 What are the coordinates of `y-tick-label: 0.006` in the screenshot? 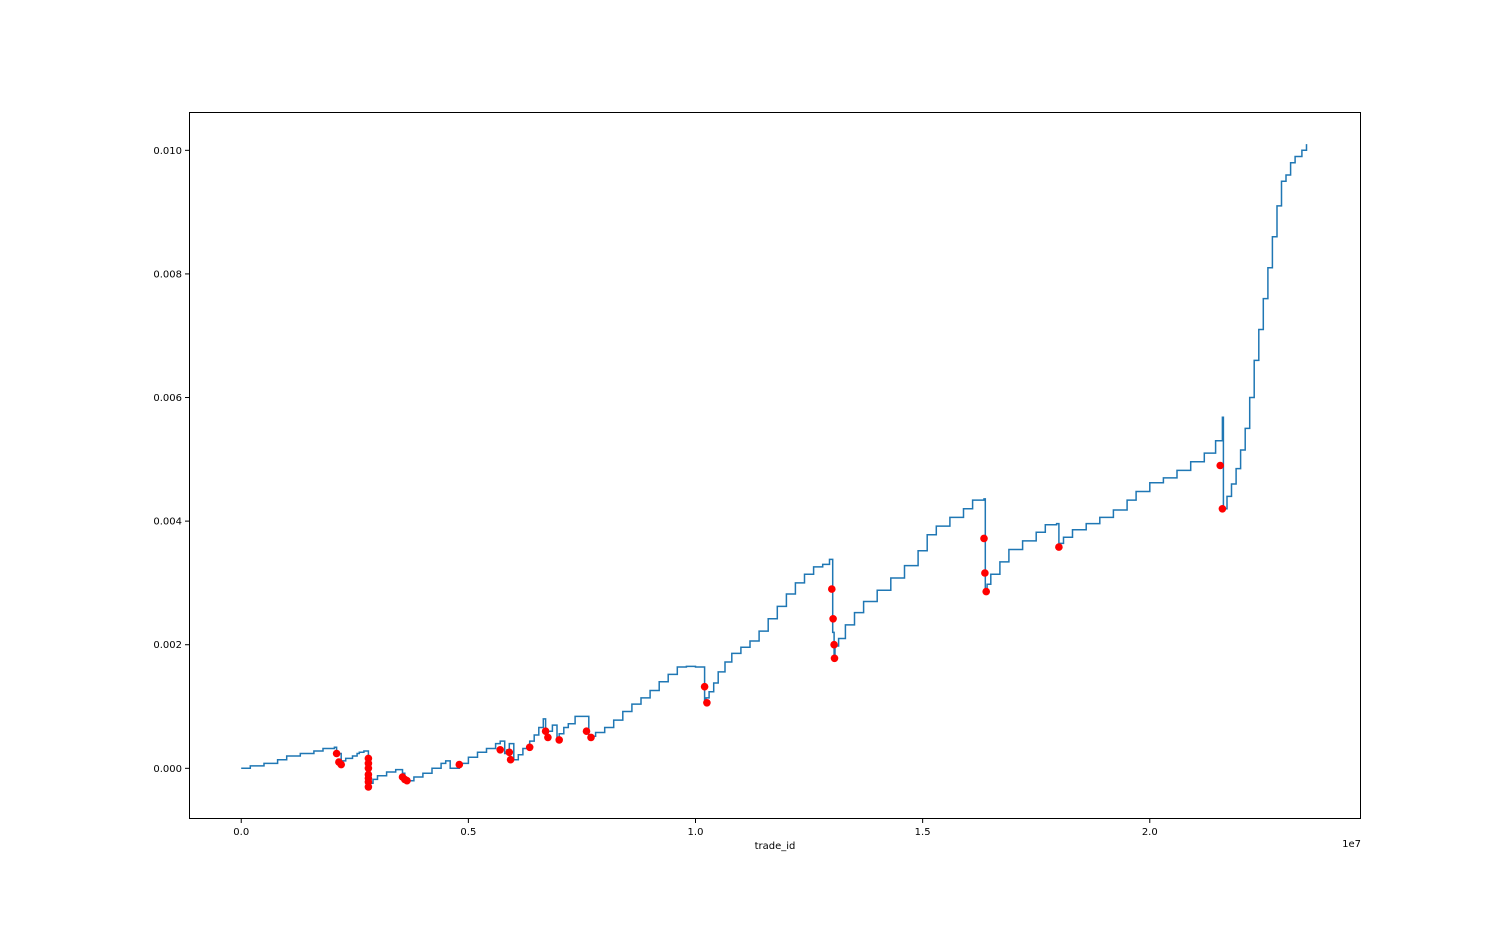 It's located at (167, 398).